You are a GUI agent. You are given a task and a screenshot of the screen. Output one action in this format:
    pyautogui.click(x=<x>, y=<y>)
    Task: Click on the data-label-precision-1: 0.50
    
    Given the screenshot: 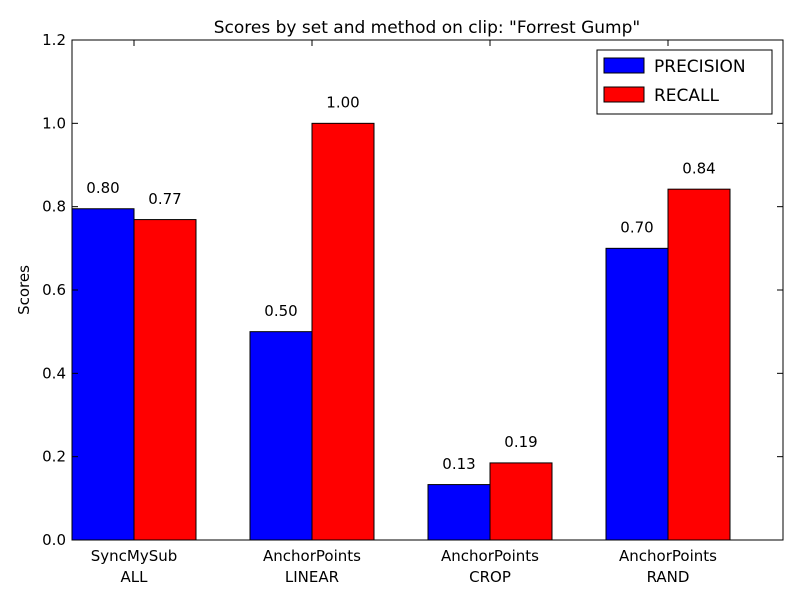 What is the action you would take?
    pyautogui.click(x=280, y=311)
    